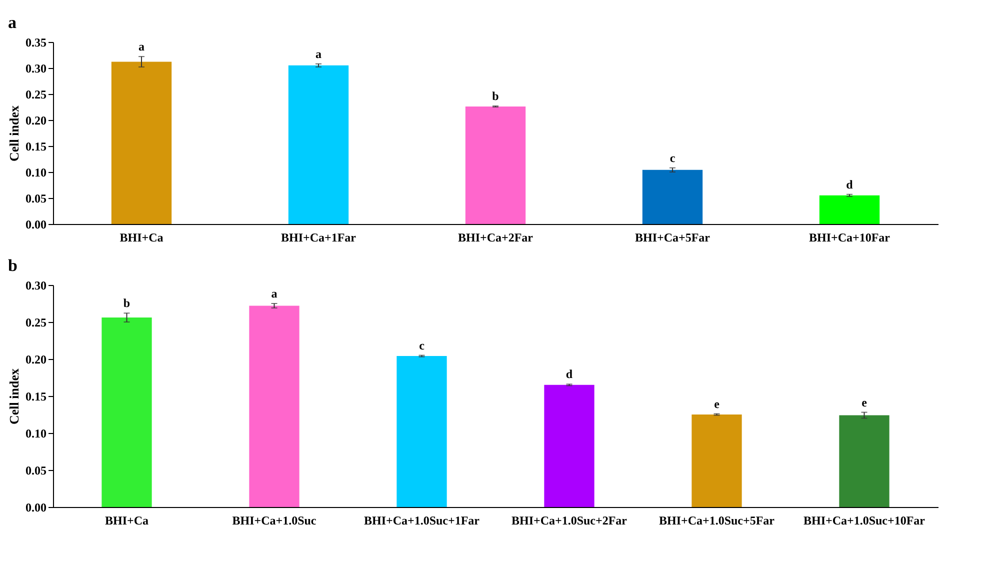 The height and width of the screenshot is (570, 981). Describe the element at coordinates (12, 22) in the screenshot. I see `chart-title: a` at that location.